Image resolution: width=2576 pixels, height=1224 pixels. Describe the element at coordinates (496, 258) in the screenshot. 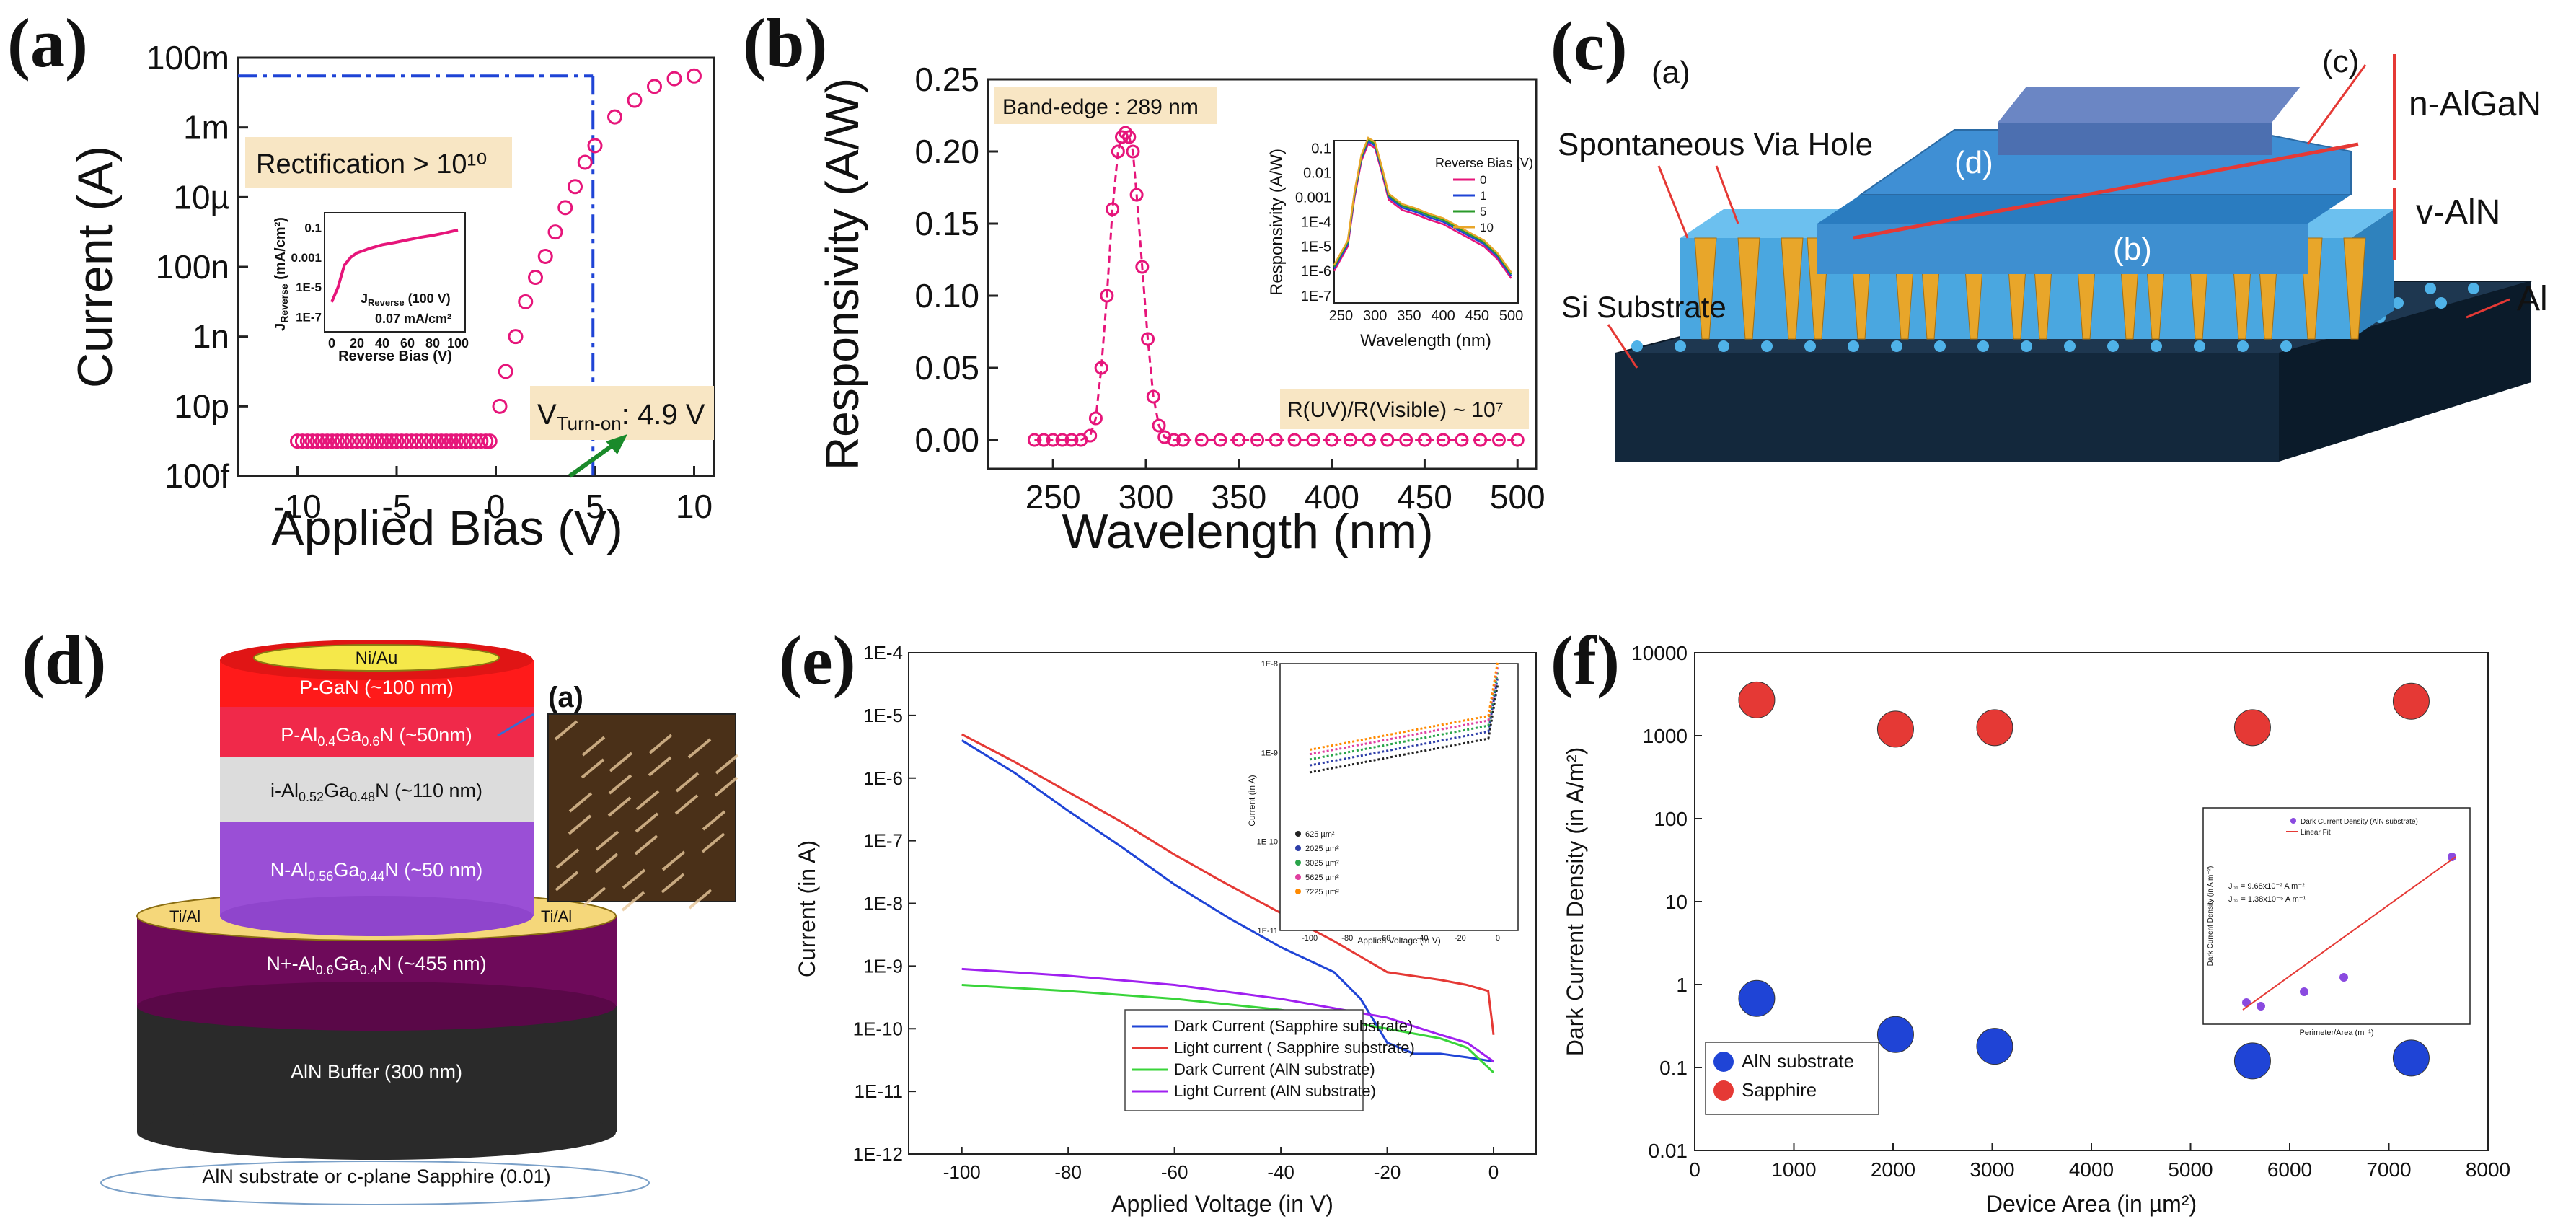

I see `chart-a-marks` at that location.